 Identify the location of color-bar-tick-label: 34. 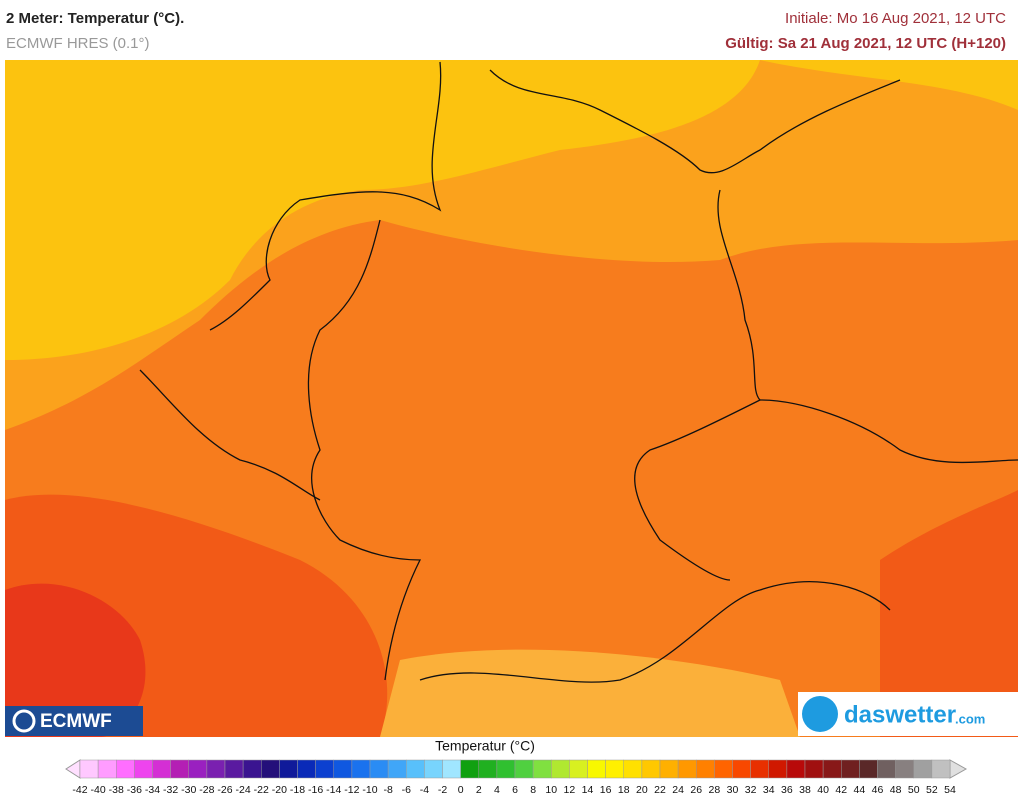
(769, 790).